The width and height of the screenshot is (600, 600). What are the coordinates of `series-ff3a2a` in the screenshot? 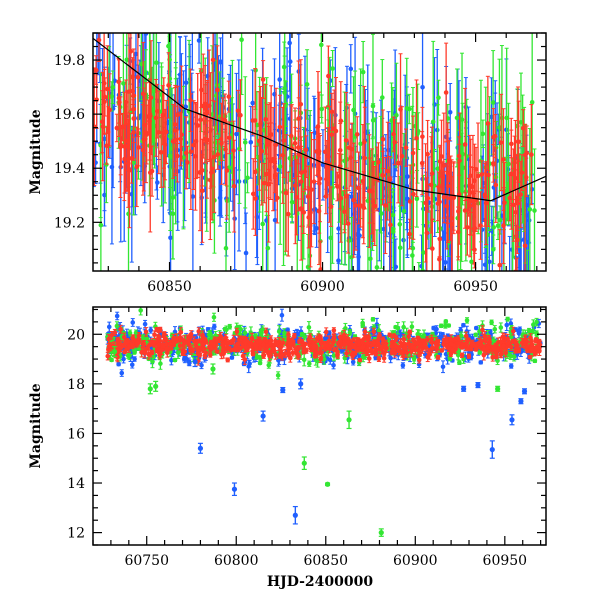 It's located at (324, 345).